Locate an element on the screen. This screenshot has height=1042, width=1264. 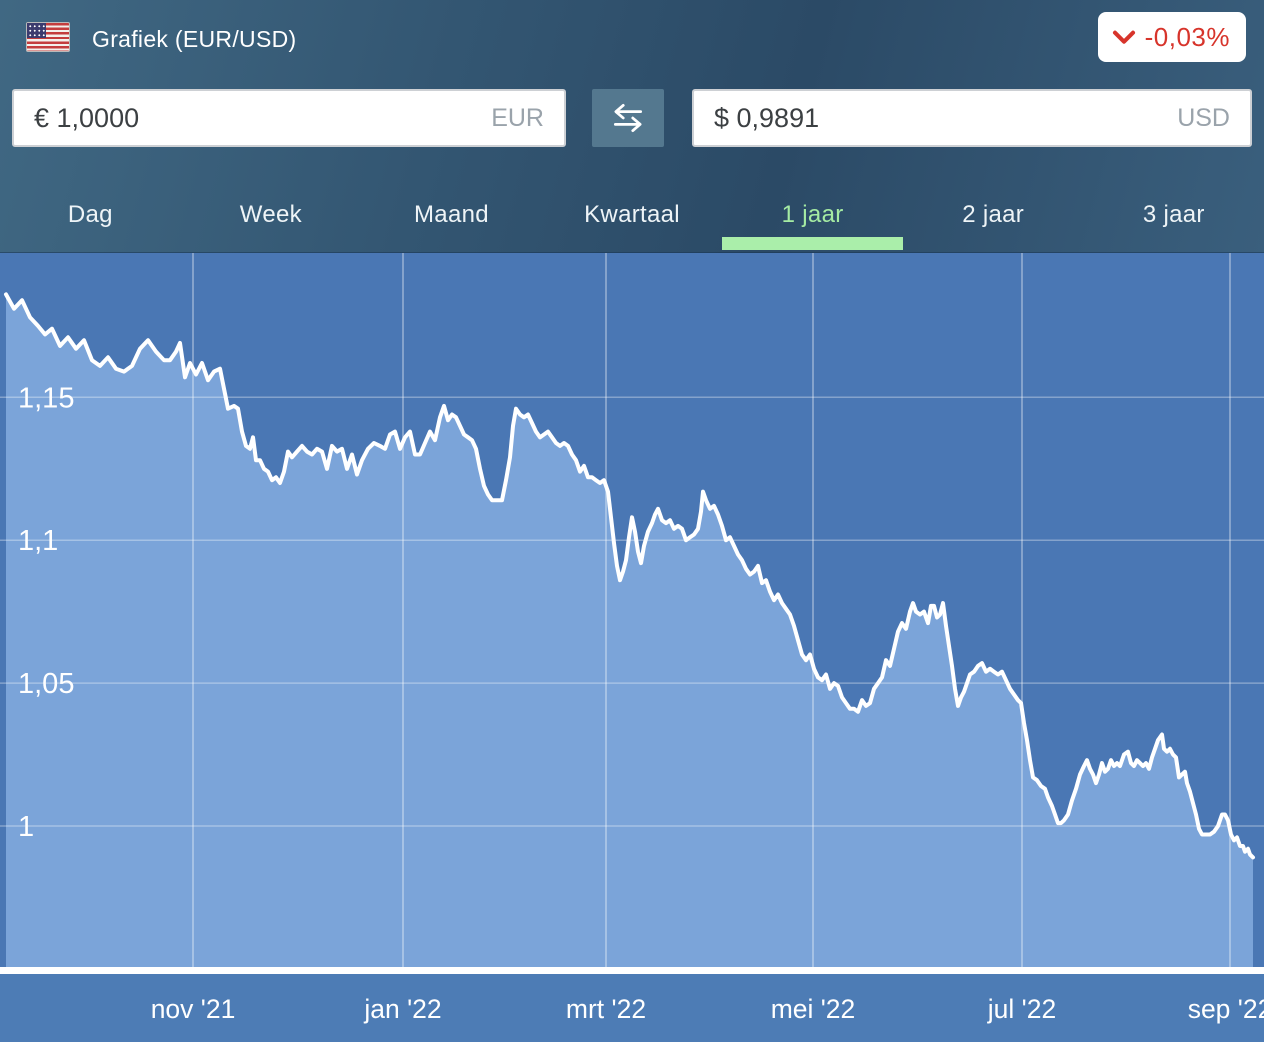
x-axis-label: sep '22 is located at coordinates (1226, 1009).